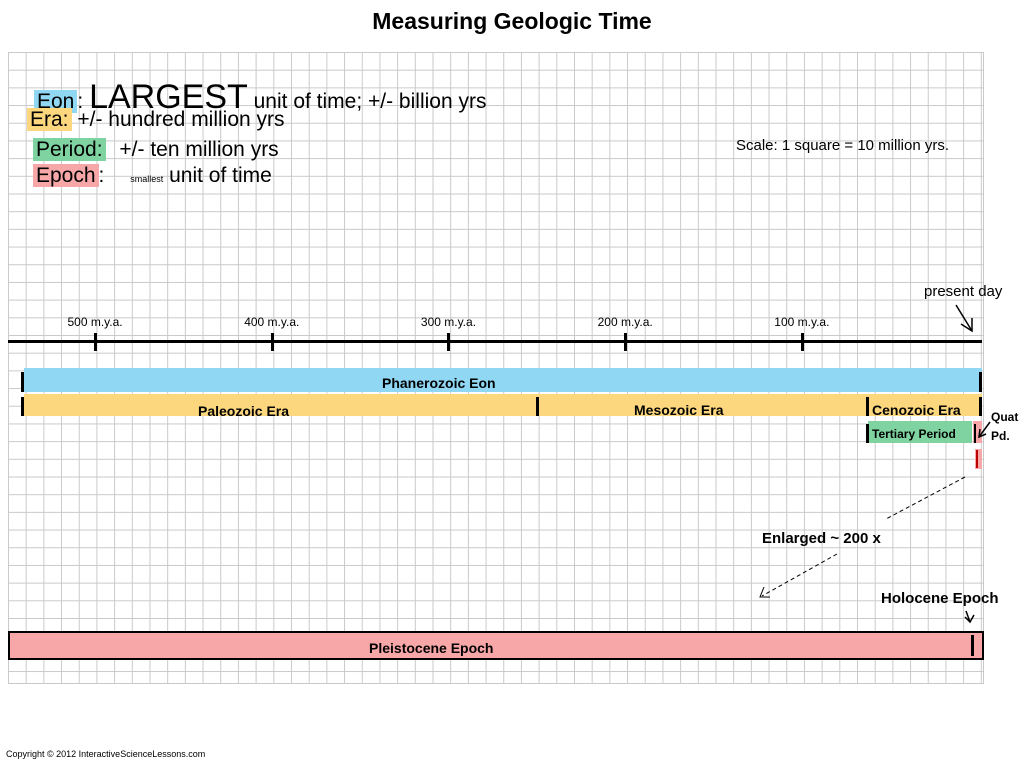  Describe the element at coordinates (503, 405) in the screenshot. I see `era-bar` at that location.